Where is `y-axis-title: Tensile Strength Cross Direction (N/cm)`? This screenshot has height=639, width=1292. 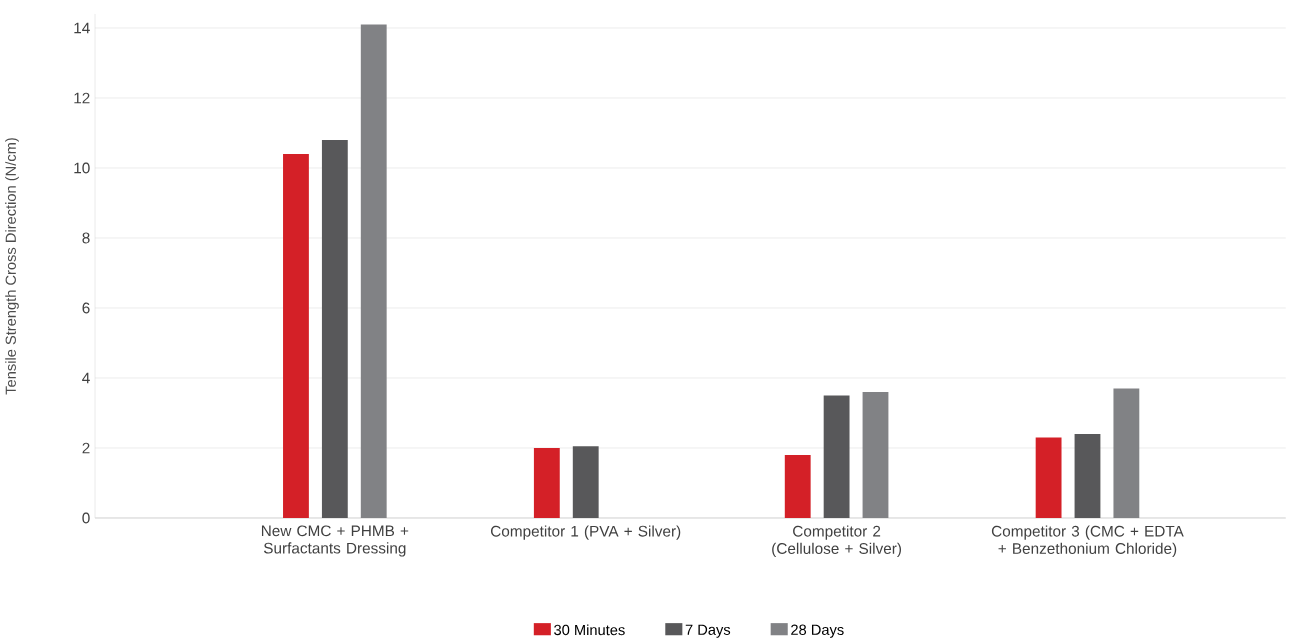 y-axis-title: Tensile Strength Cross Direction (N/cm) is located at coordinates (12, 266).